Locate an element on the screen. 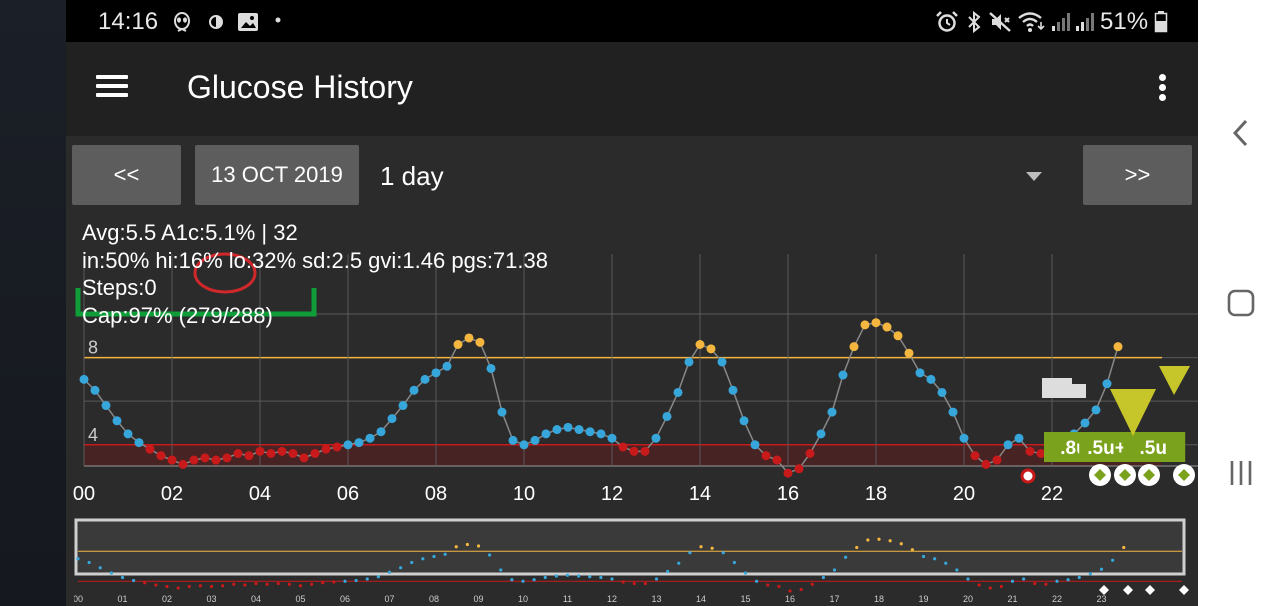  insulin-treatment-box is located at coordinates (1154, 447).